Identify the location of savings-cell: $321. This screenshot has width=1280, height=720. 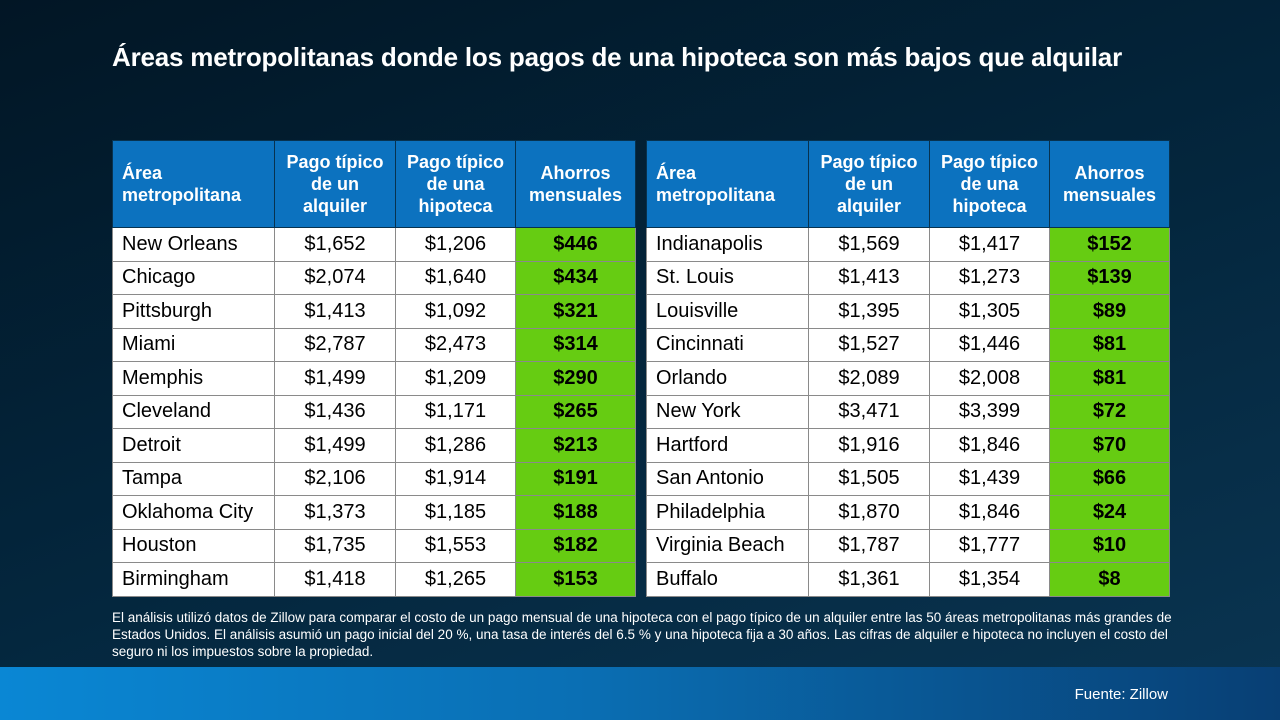
(575, 311).